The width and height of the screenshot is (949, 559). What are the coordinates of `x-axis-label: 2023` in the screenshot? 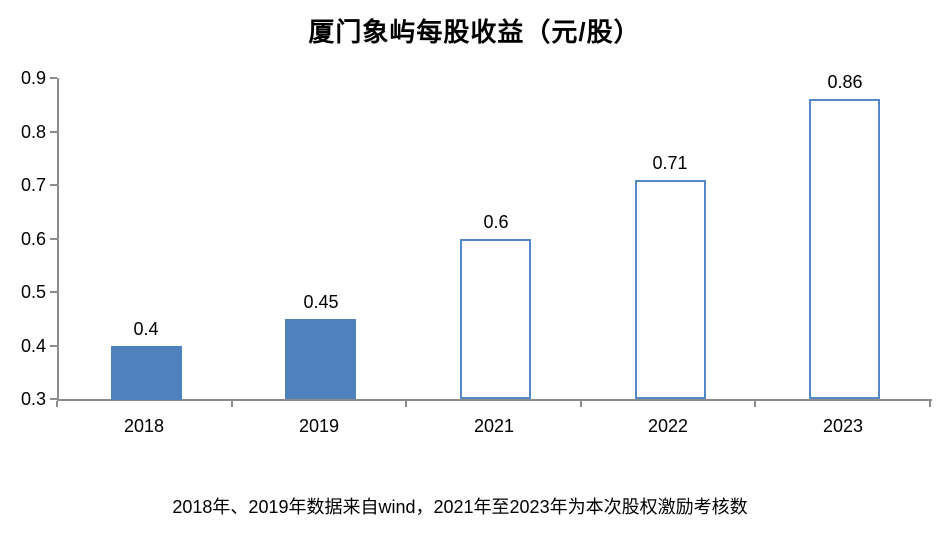 It's located at (843, 426).